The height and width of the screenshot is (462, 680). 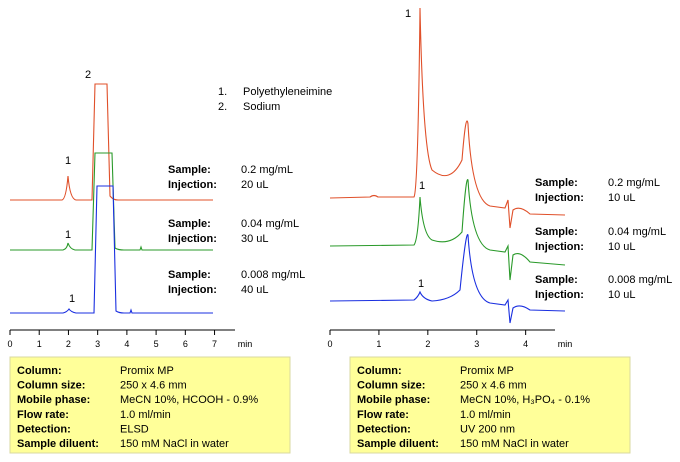 What do you see at coordinates (525, 400) in the screenshot?
I see `condition-value: MeCN 10%, H₃PO₄ - 0.1%` at bounding box center [525, 400].